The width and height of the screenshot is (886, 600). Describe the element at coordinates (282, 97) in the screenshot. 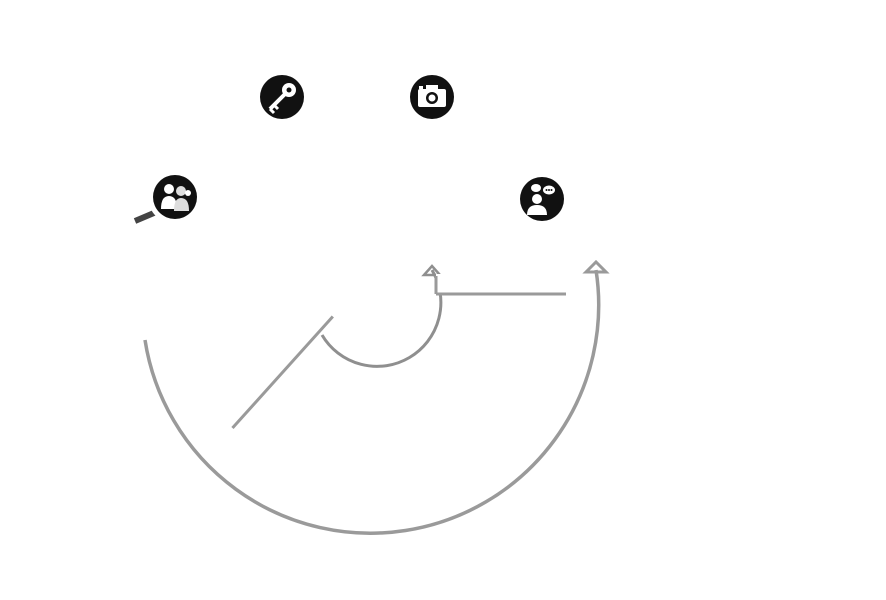

I see `key-icon` at that location.